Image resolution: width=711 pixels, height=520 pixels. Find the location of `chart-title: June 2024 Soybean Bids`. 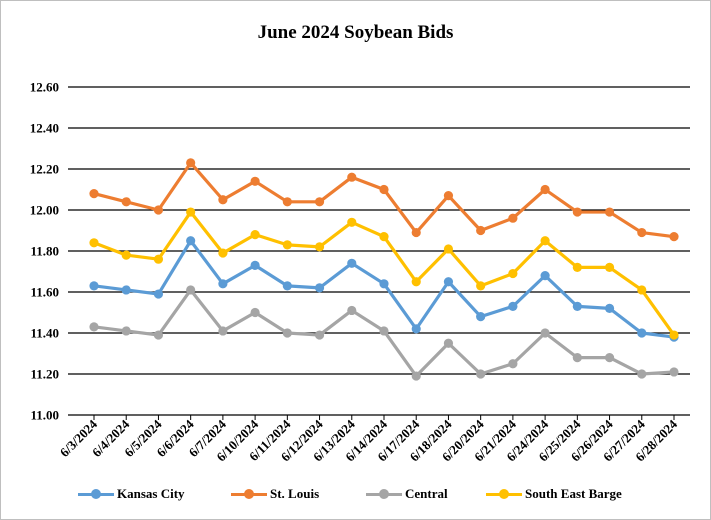

chart-title: June 2024 Soybean Bids is located at coordinates (355, 32).